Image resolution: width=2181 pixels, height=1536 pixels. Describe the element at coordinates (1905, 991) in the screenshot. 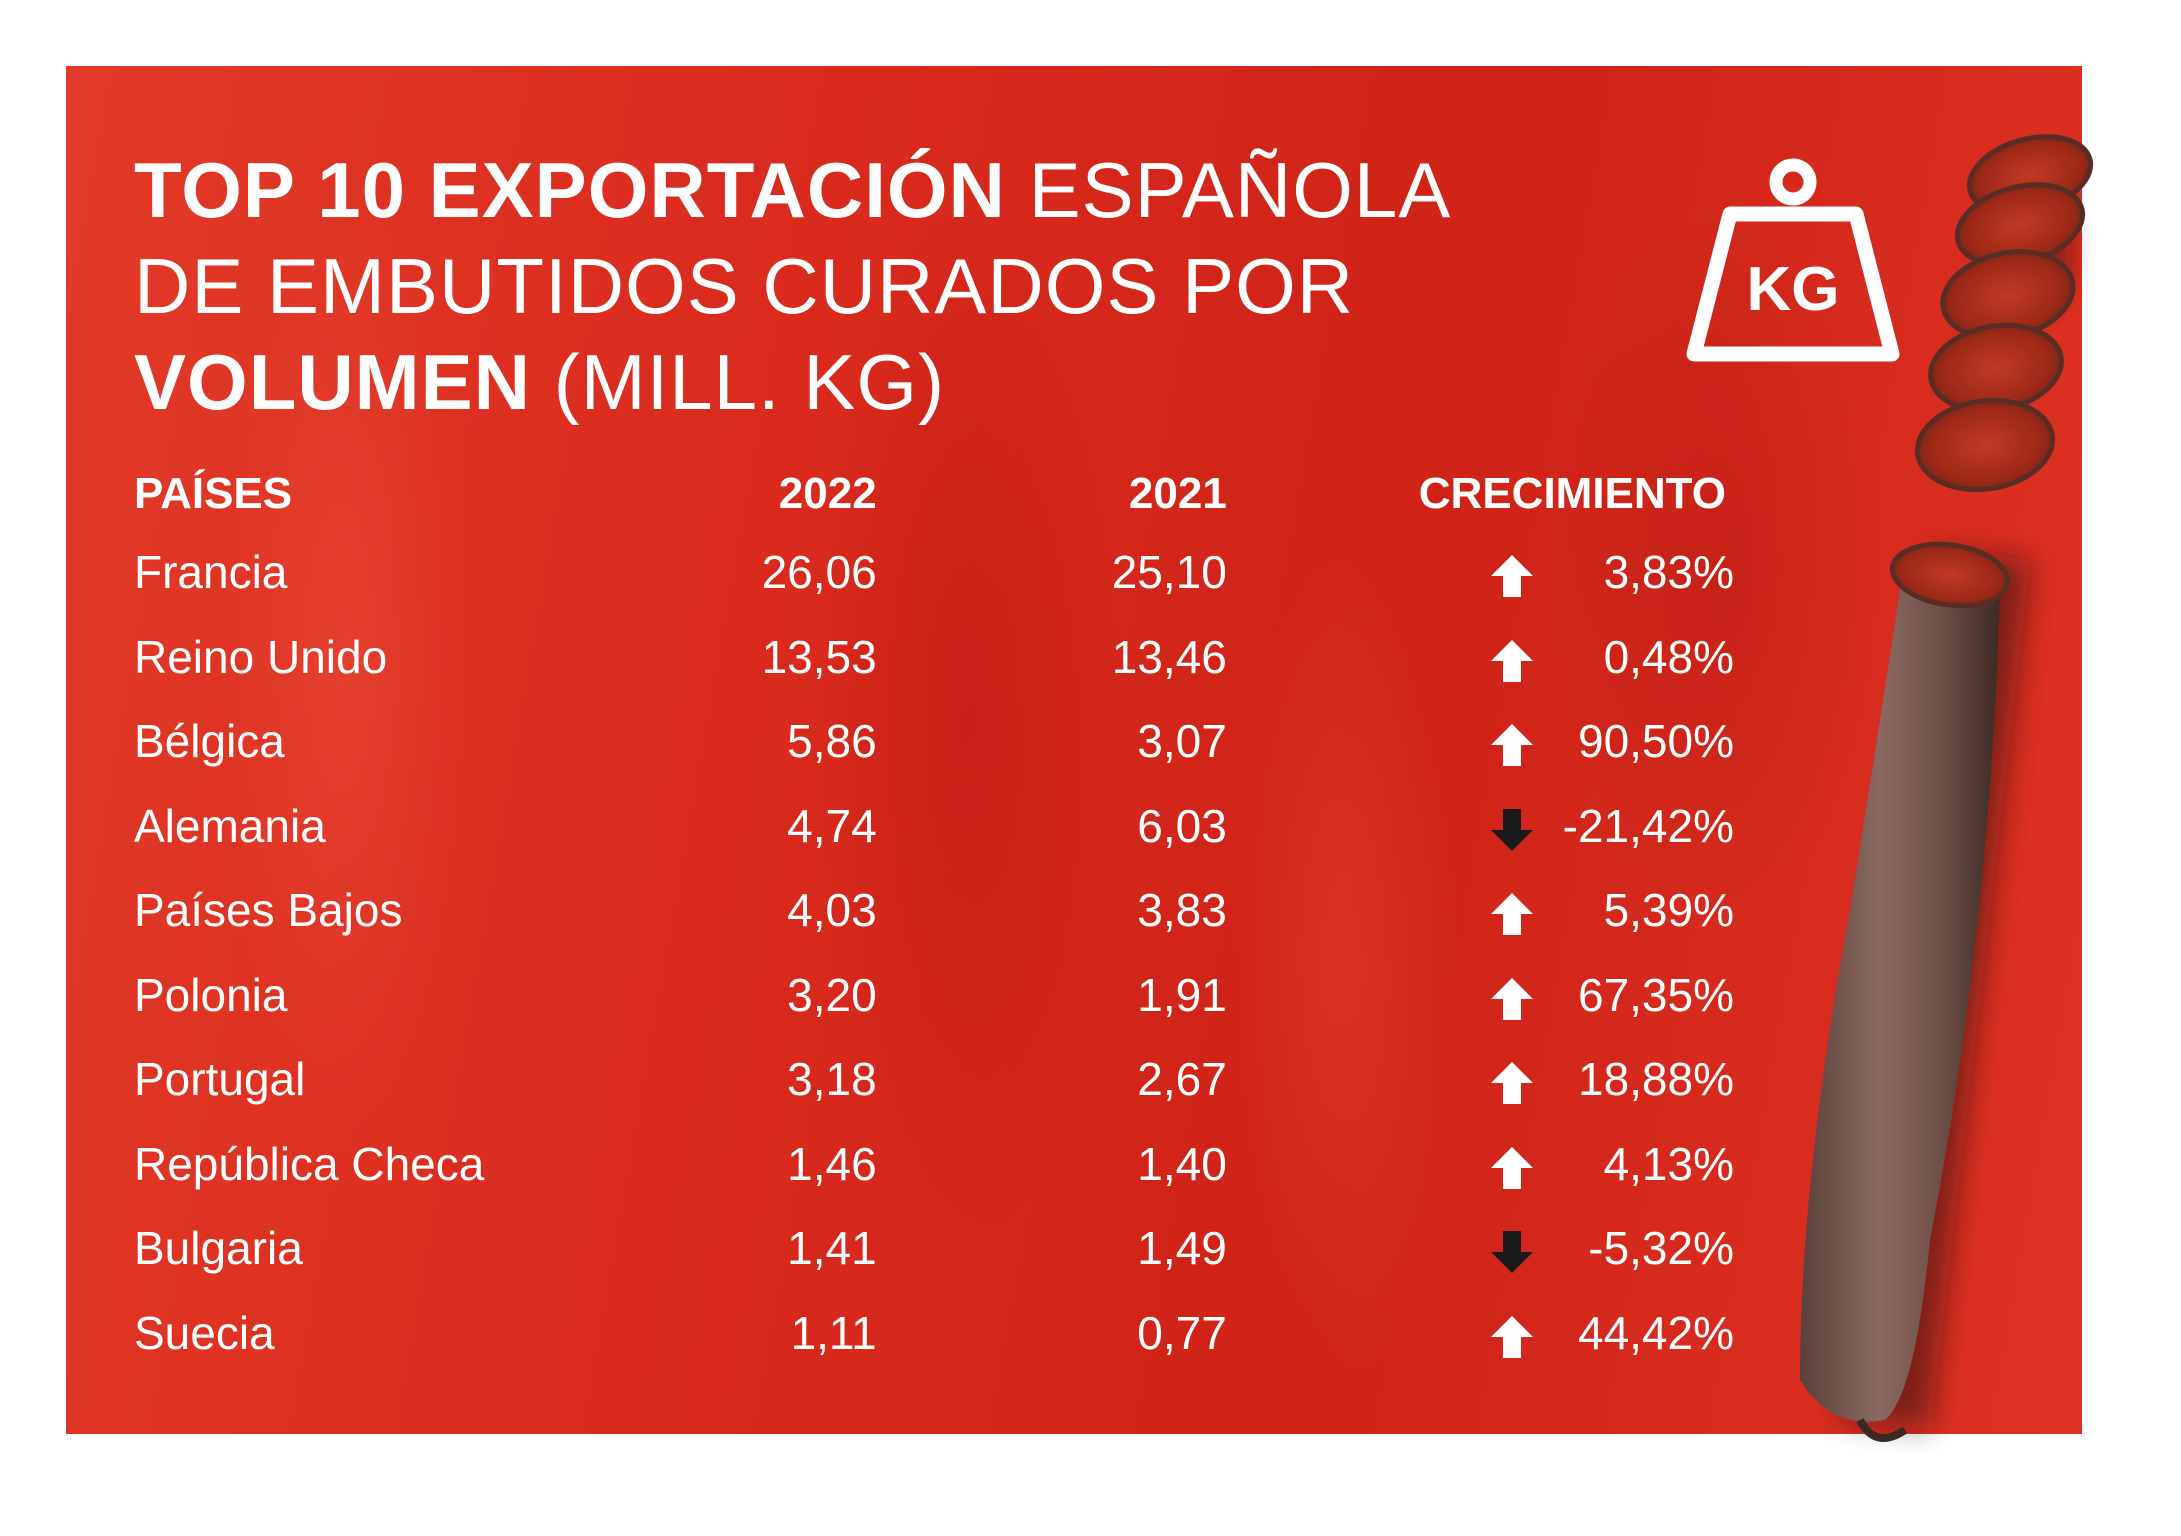

I see `chorizo-stick` at that location.